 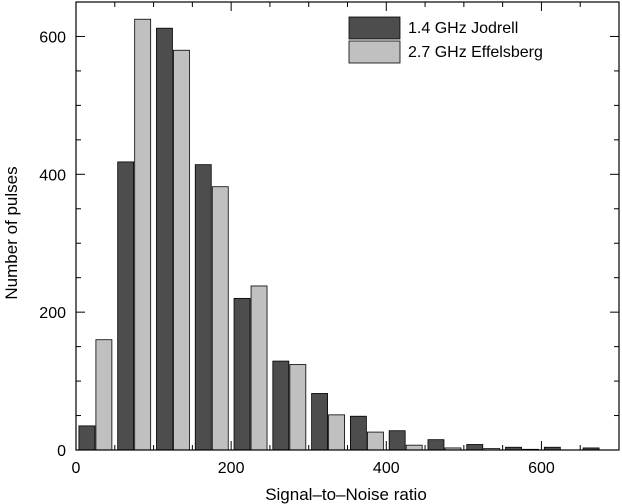 What do you see at coordinates (541, 468) in the screenshot?
I see `x-tick-label: 600` at bounding box center [541, 468].